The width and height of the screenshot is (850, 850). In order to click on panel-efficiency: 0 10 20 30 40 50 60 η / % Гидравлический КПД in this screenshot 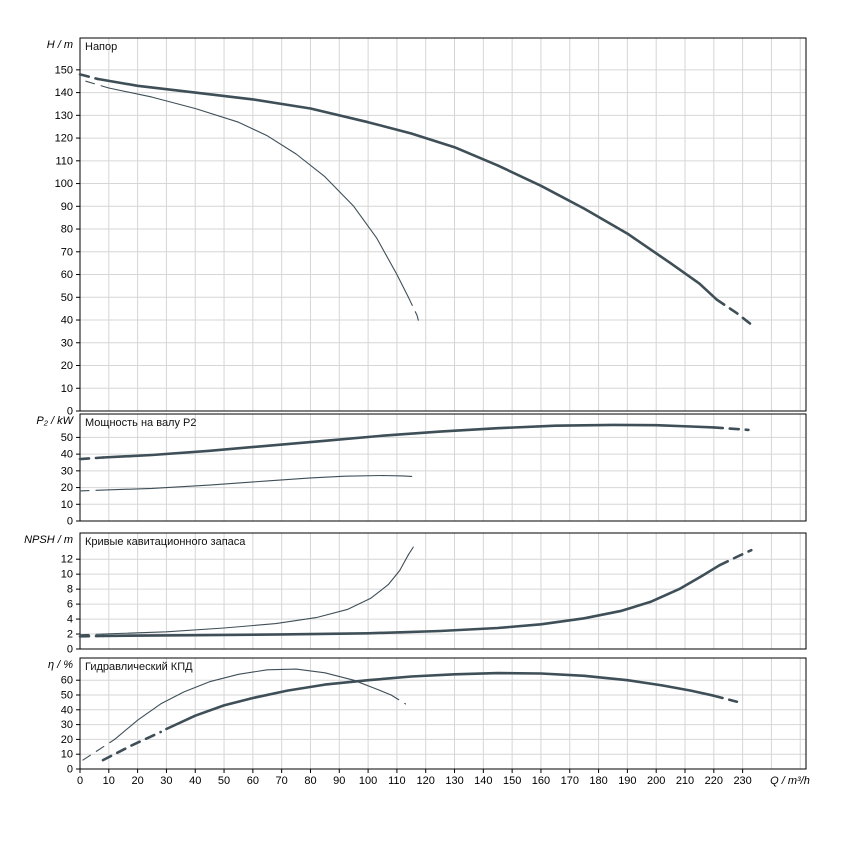, I will do `click(427, 716)`.